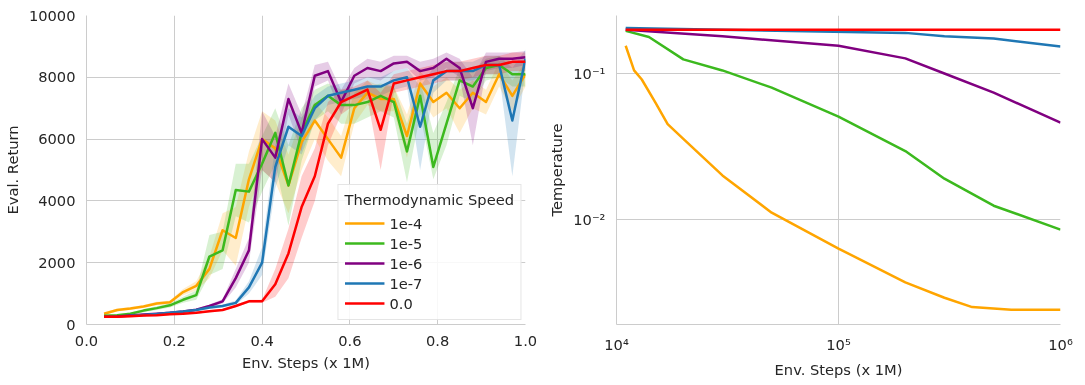 The height and width of the screenshot is (385, 1085). I want to click on x-tick-label: 0.4, so click(262, 340).